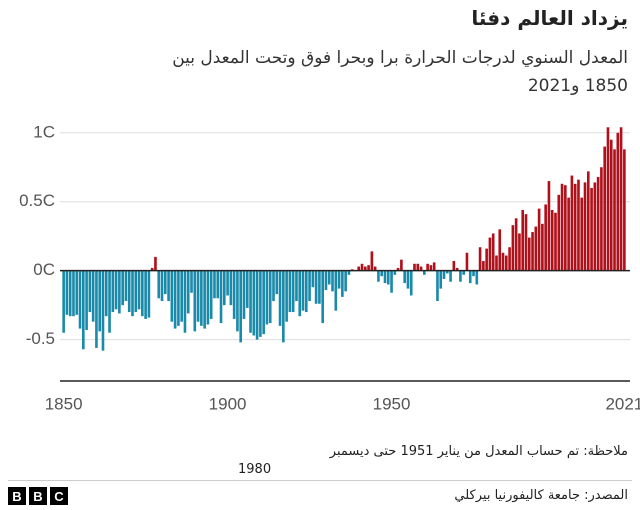  What do you see at coordinates (541, 495) in the screenshot?
I see `source: المصدر: جامعة كاليفورنيا بيركلي` at bounding box center [541, 495].